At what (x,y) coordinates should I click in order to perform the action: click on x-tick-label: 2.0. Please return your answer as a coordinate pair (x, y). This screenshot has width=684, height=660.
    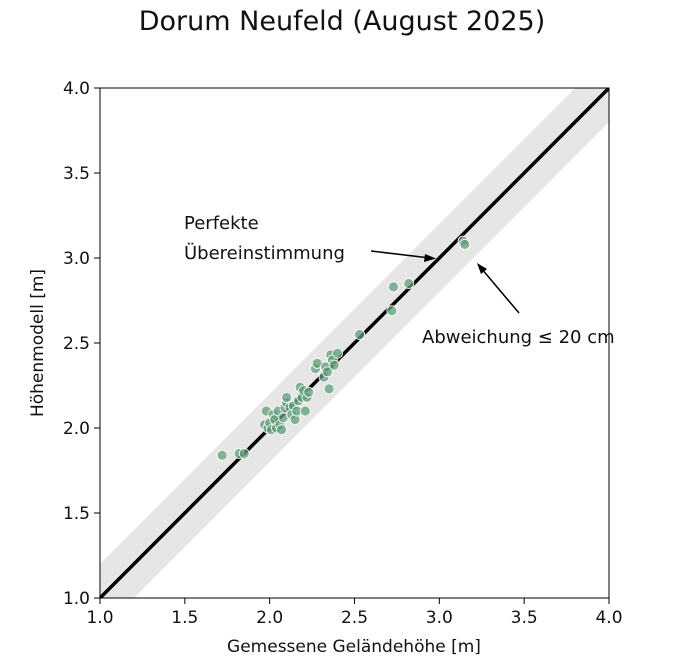
    Looking at the image, I should click on (269, 618).